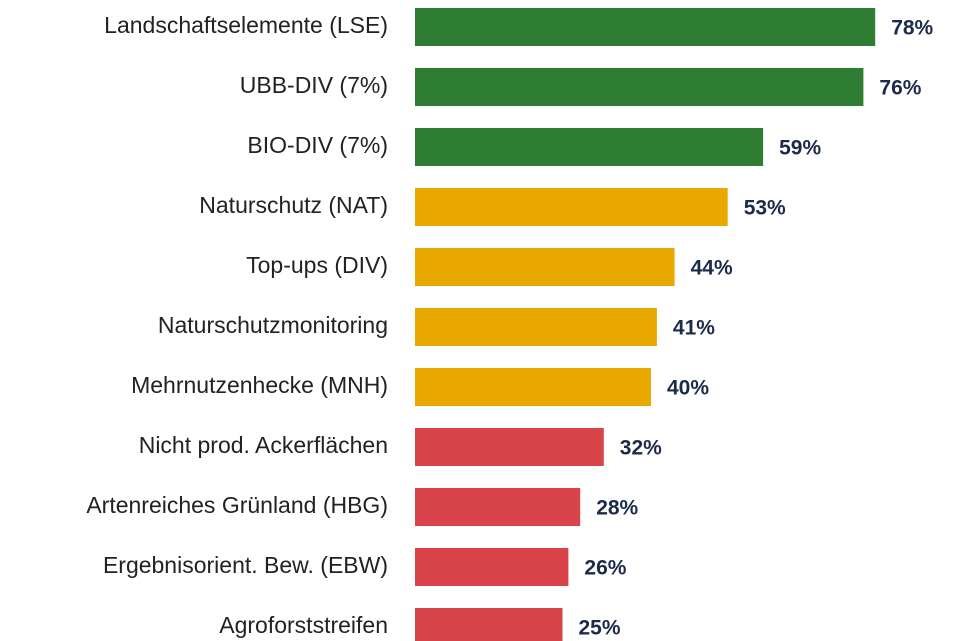  What do you see at coordinates (303, 625) in the screenshot?
I see `category-label: Agroforststreifen` at bounding box center [303, 625].